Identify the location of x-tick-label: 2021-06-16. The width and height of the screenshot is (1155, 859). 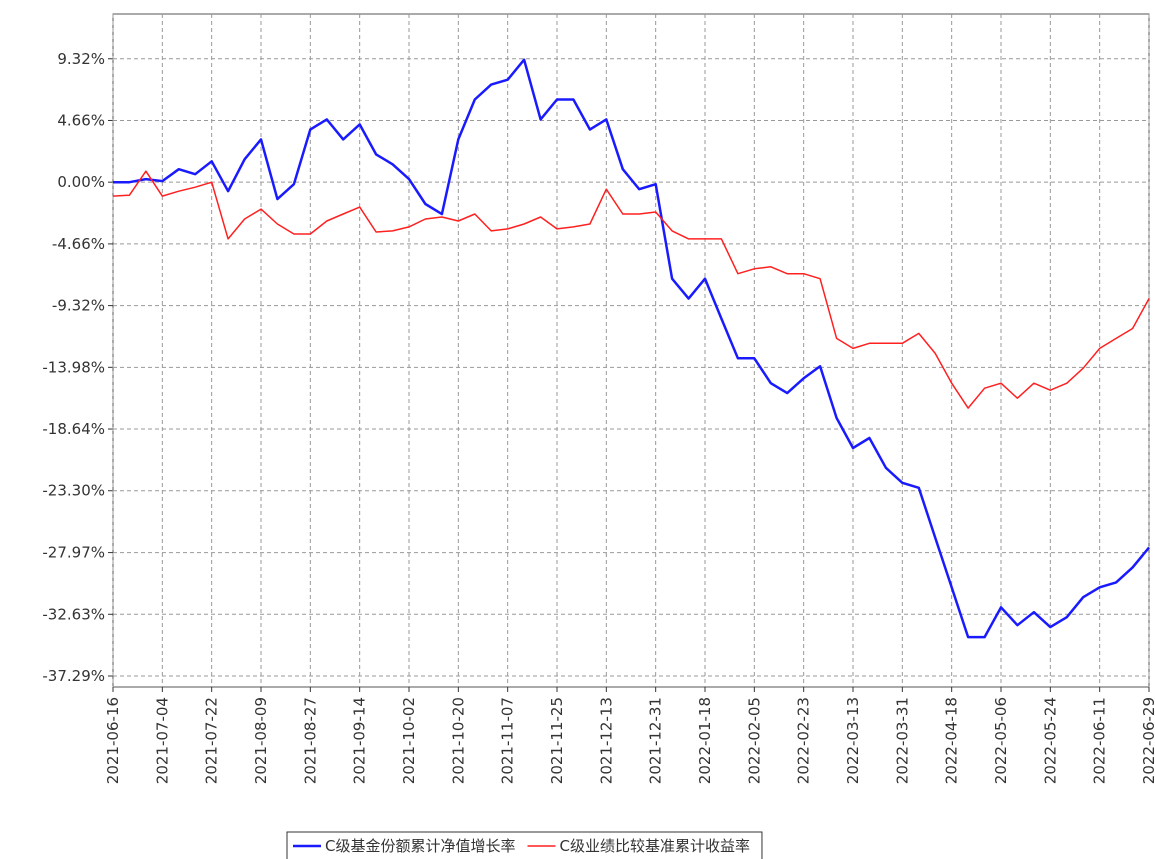
(113, 740).